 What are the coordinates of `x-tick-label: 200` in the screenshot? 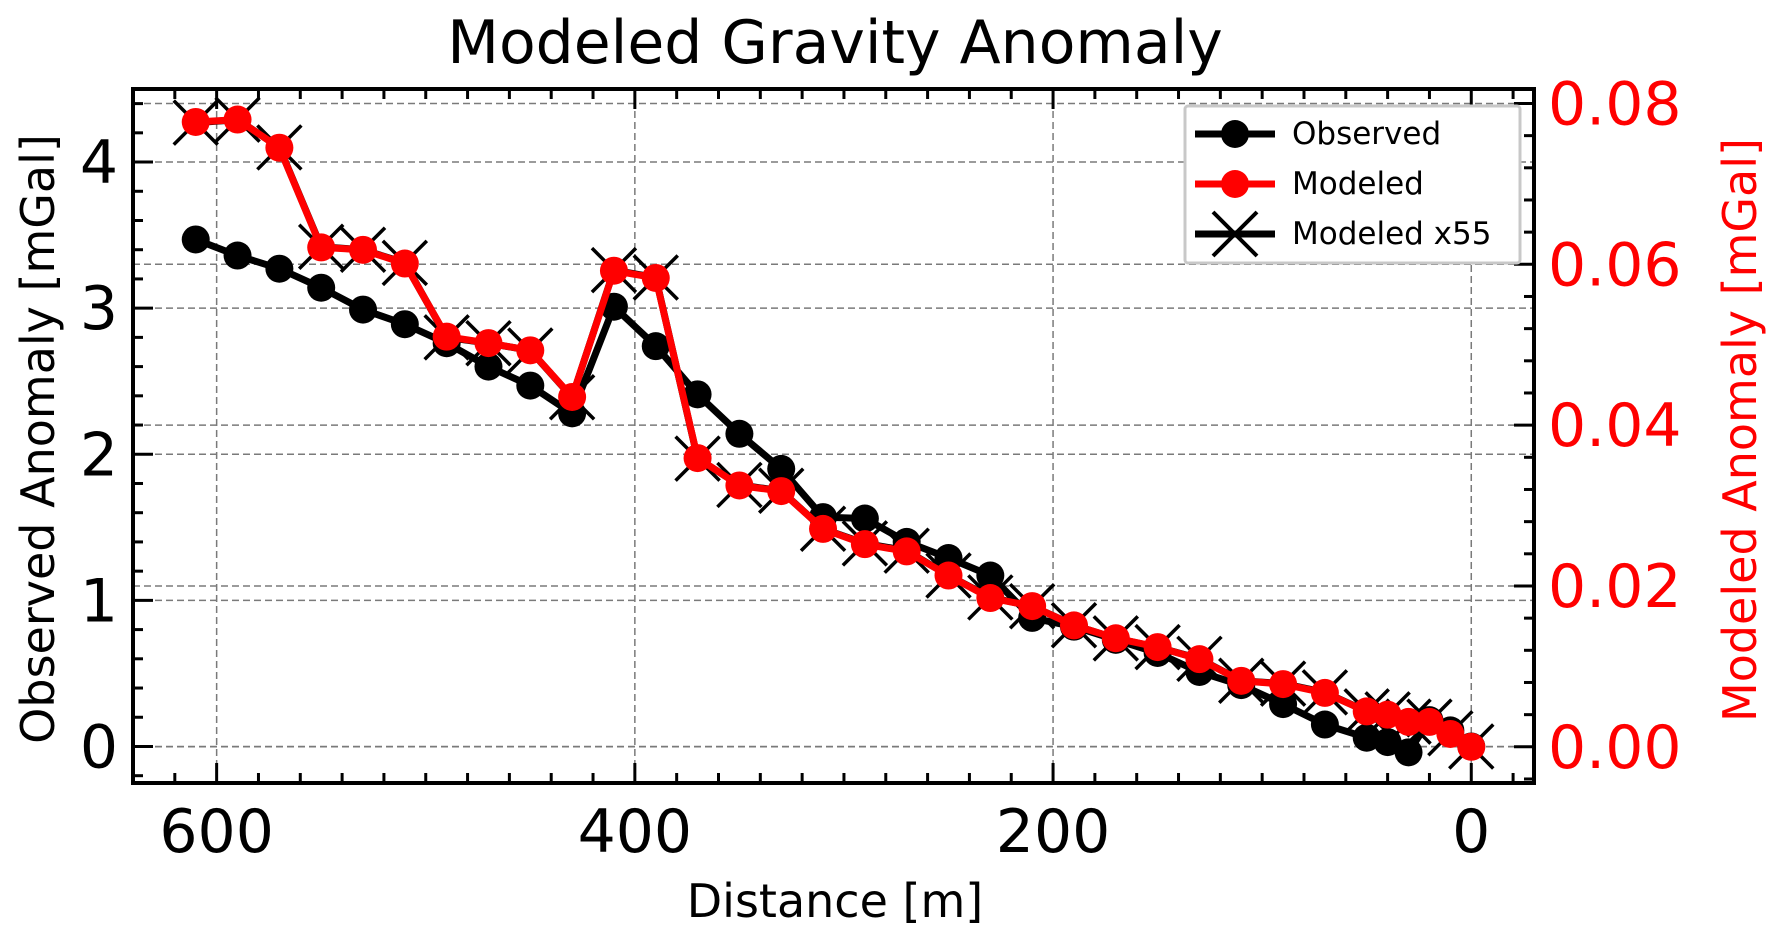 It's located at (1053, 832).